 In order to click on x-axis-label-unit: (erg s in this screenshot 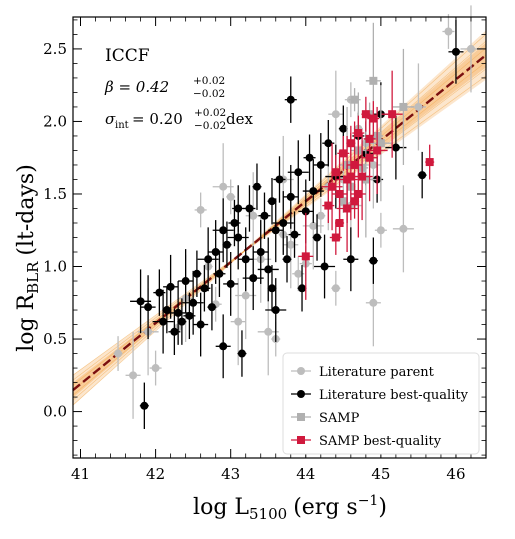, I will do `click(325, 507)`.